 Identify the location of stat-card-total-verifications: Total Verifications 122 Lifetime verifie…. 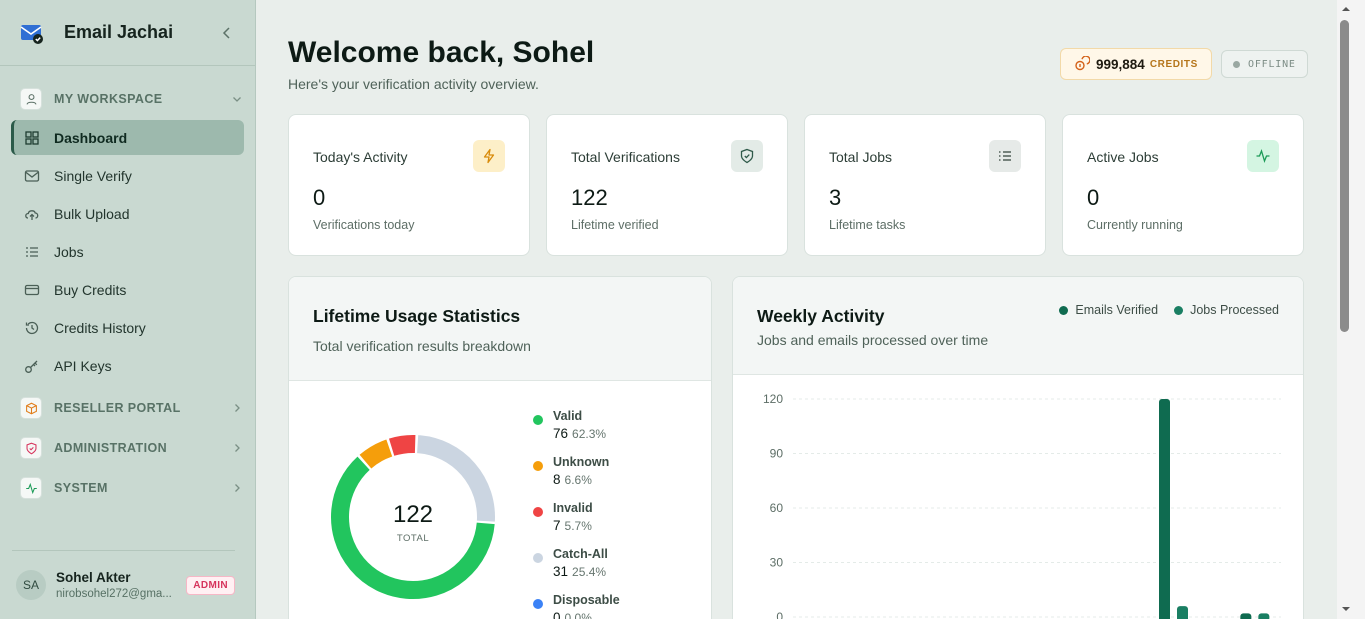
(667, 185).